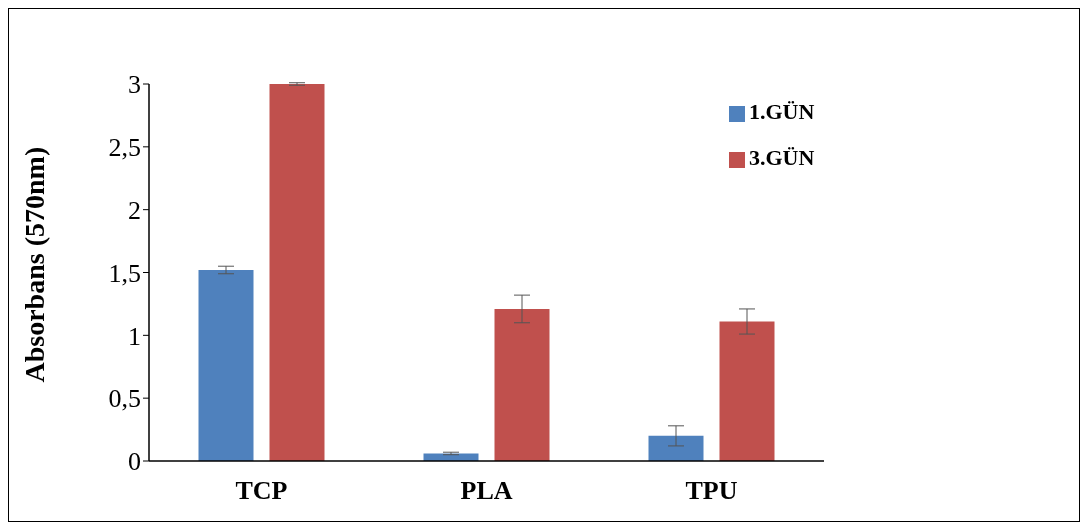 Image resolution: width=1086 pixels, height=528 pixels. What do you see at coordinates (711, 491) in the screenshot?
I see `x-tick-label: TPU` at bounding box center [711, 491].